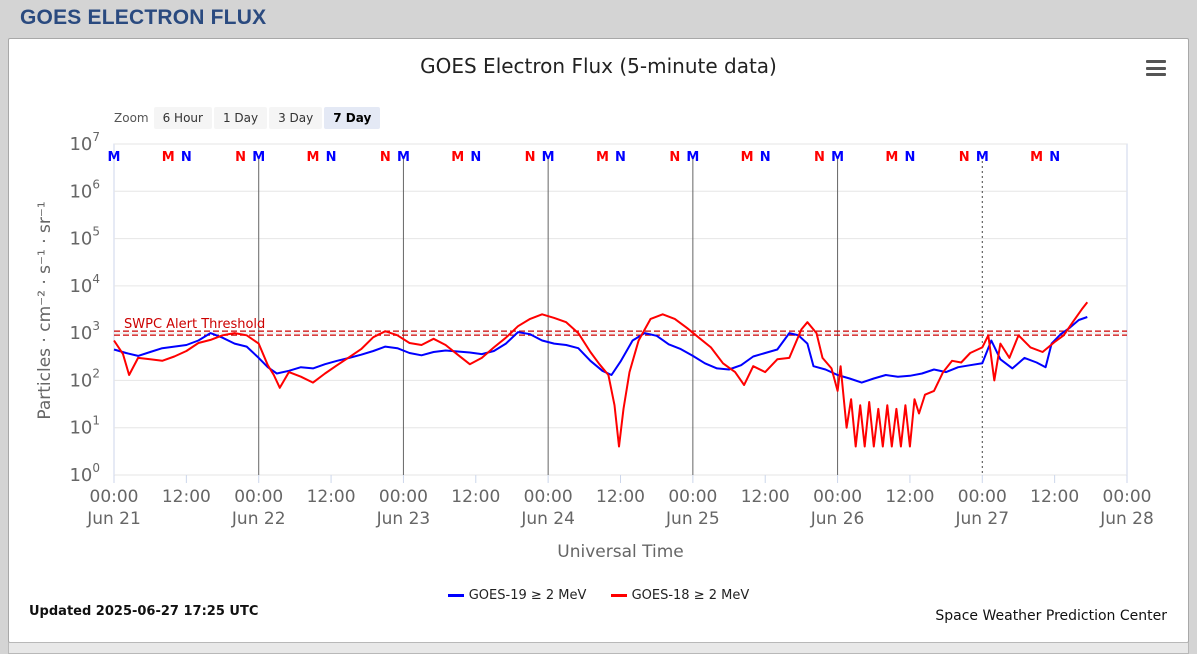 Image resolution: width=1197 pixels, height=654 pixels. What do you see at coordinates (1156, 70) in the screenshot?
I see `chart-menu-icon` at bounding box center [1156, 70].